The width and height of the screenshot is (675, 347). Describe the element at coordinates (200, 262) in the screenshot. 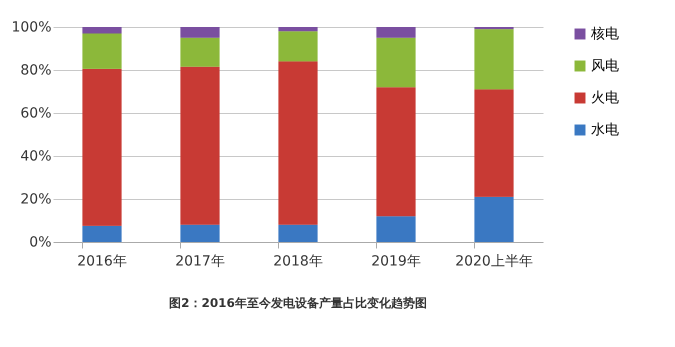

I see `x-tick-label: 2017年` at that location.